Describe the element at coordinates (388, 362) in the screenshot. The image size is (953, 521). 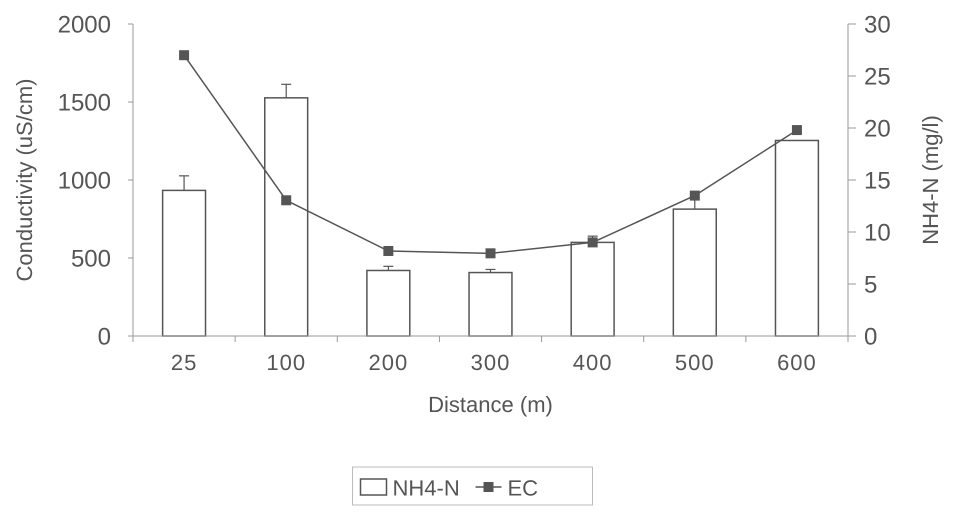
I see `x-tick-label: 200` at that location.